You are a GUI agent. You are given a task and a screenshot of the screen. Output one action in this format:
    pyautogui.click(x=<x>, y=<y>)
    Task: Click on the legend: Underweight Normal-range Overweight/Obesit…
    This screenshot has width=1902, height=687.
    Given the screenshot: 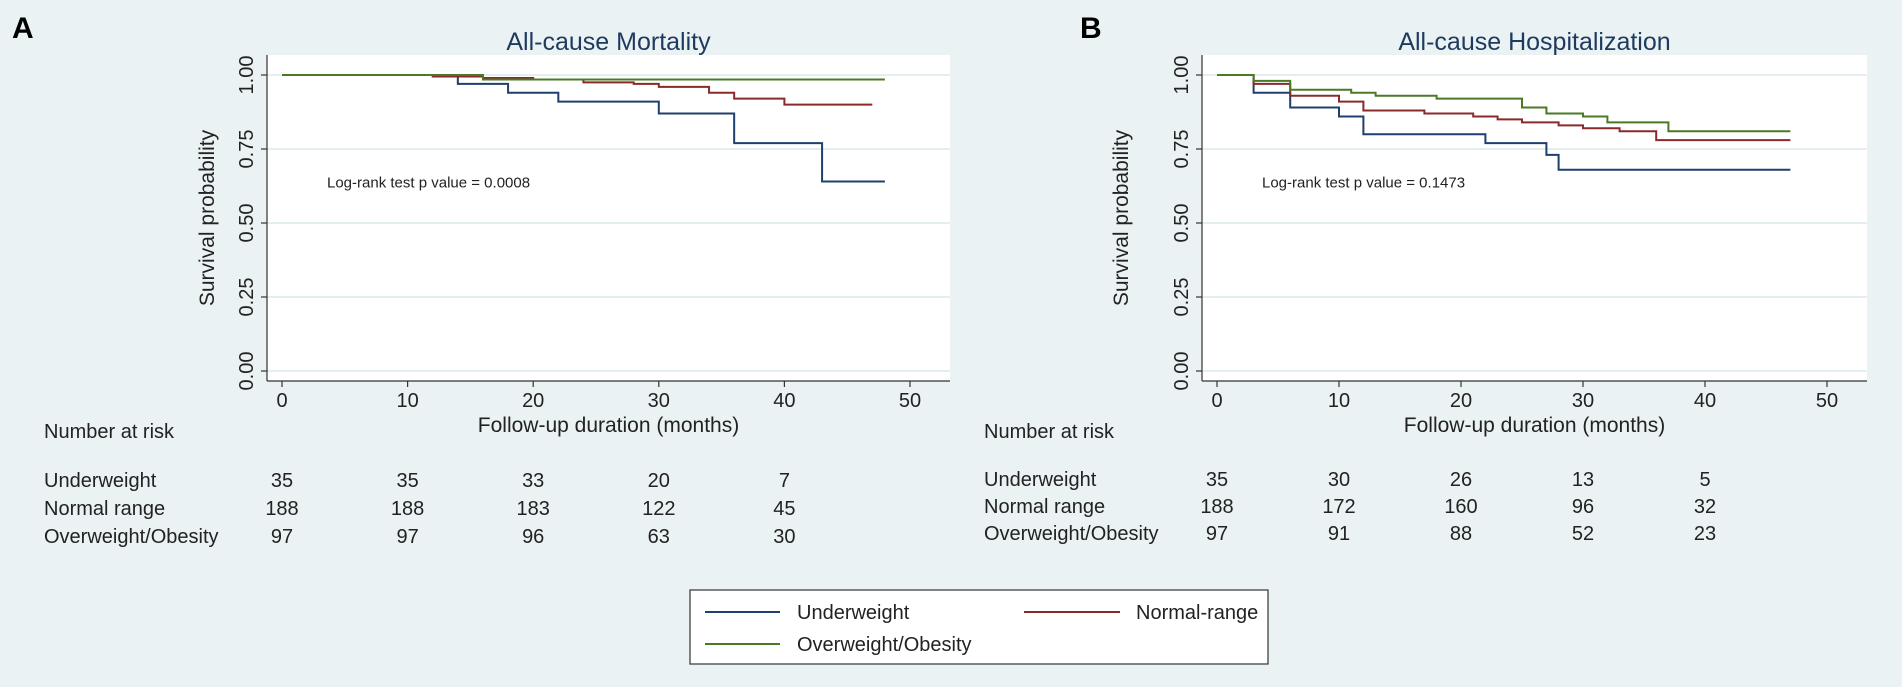 What is the action you would take?
    pyautogui.click(x=979, y=627)
    